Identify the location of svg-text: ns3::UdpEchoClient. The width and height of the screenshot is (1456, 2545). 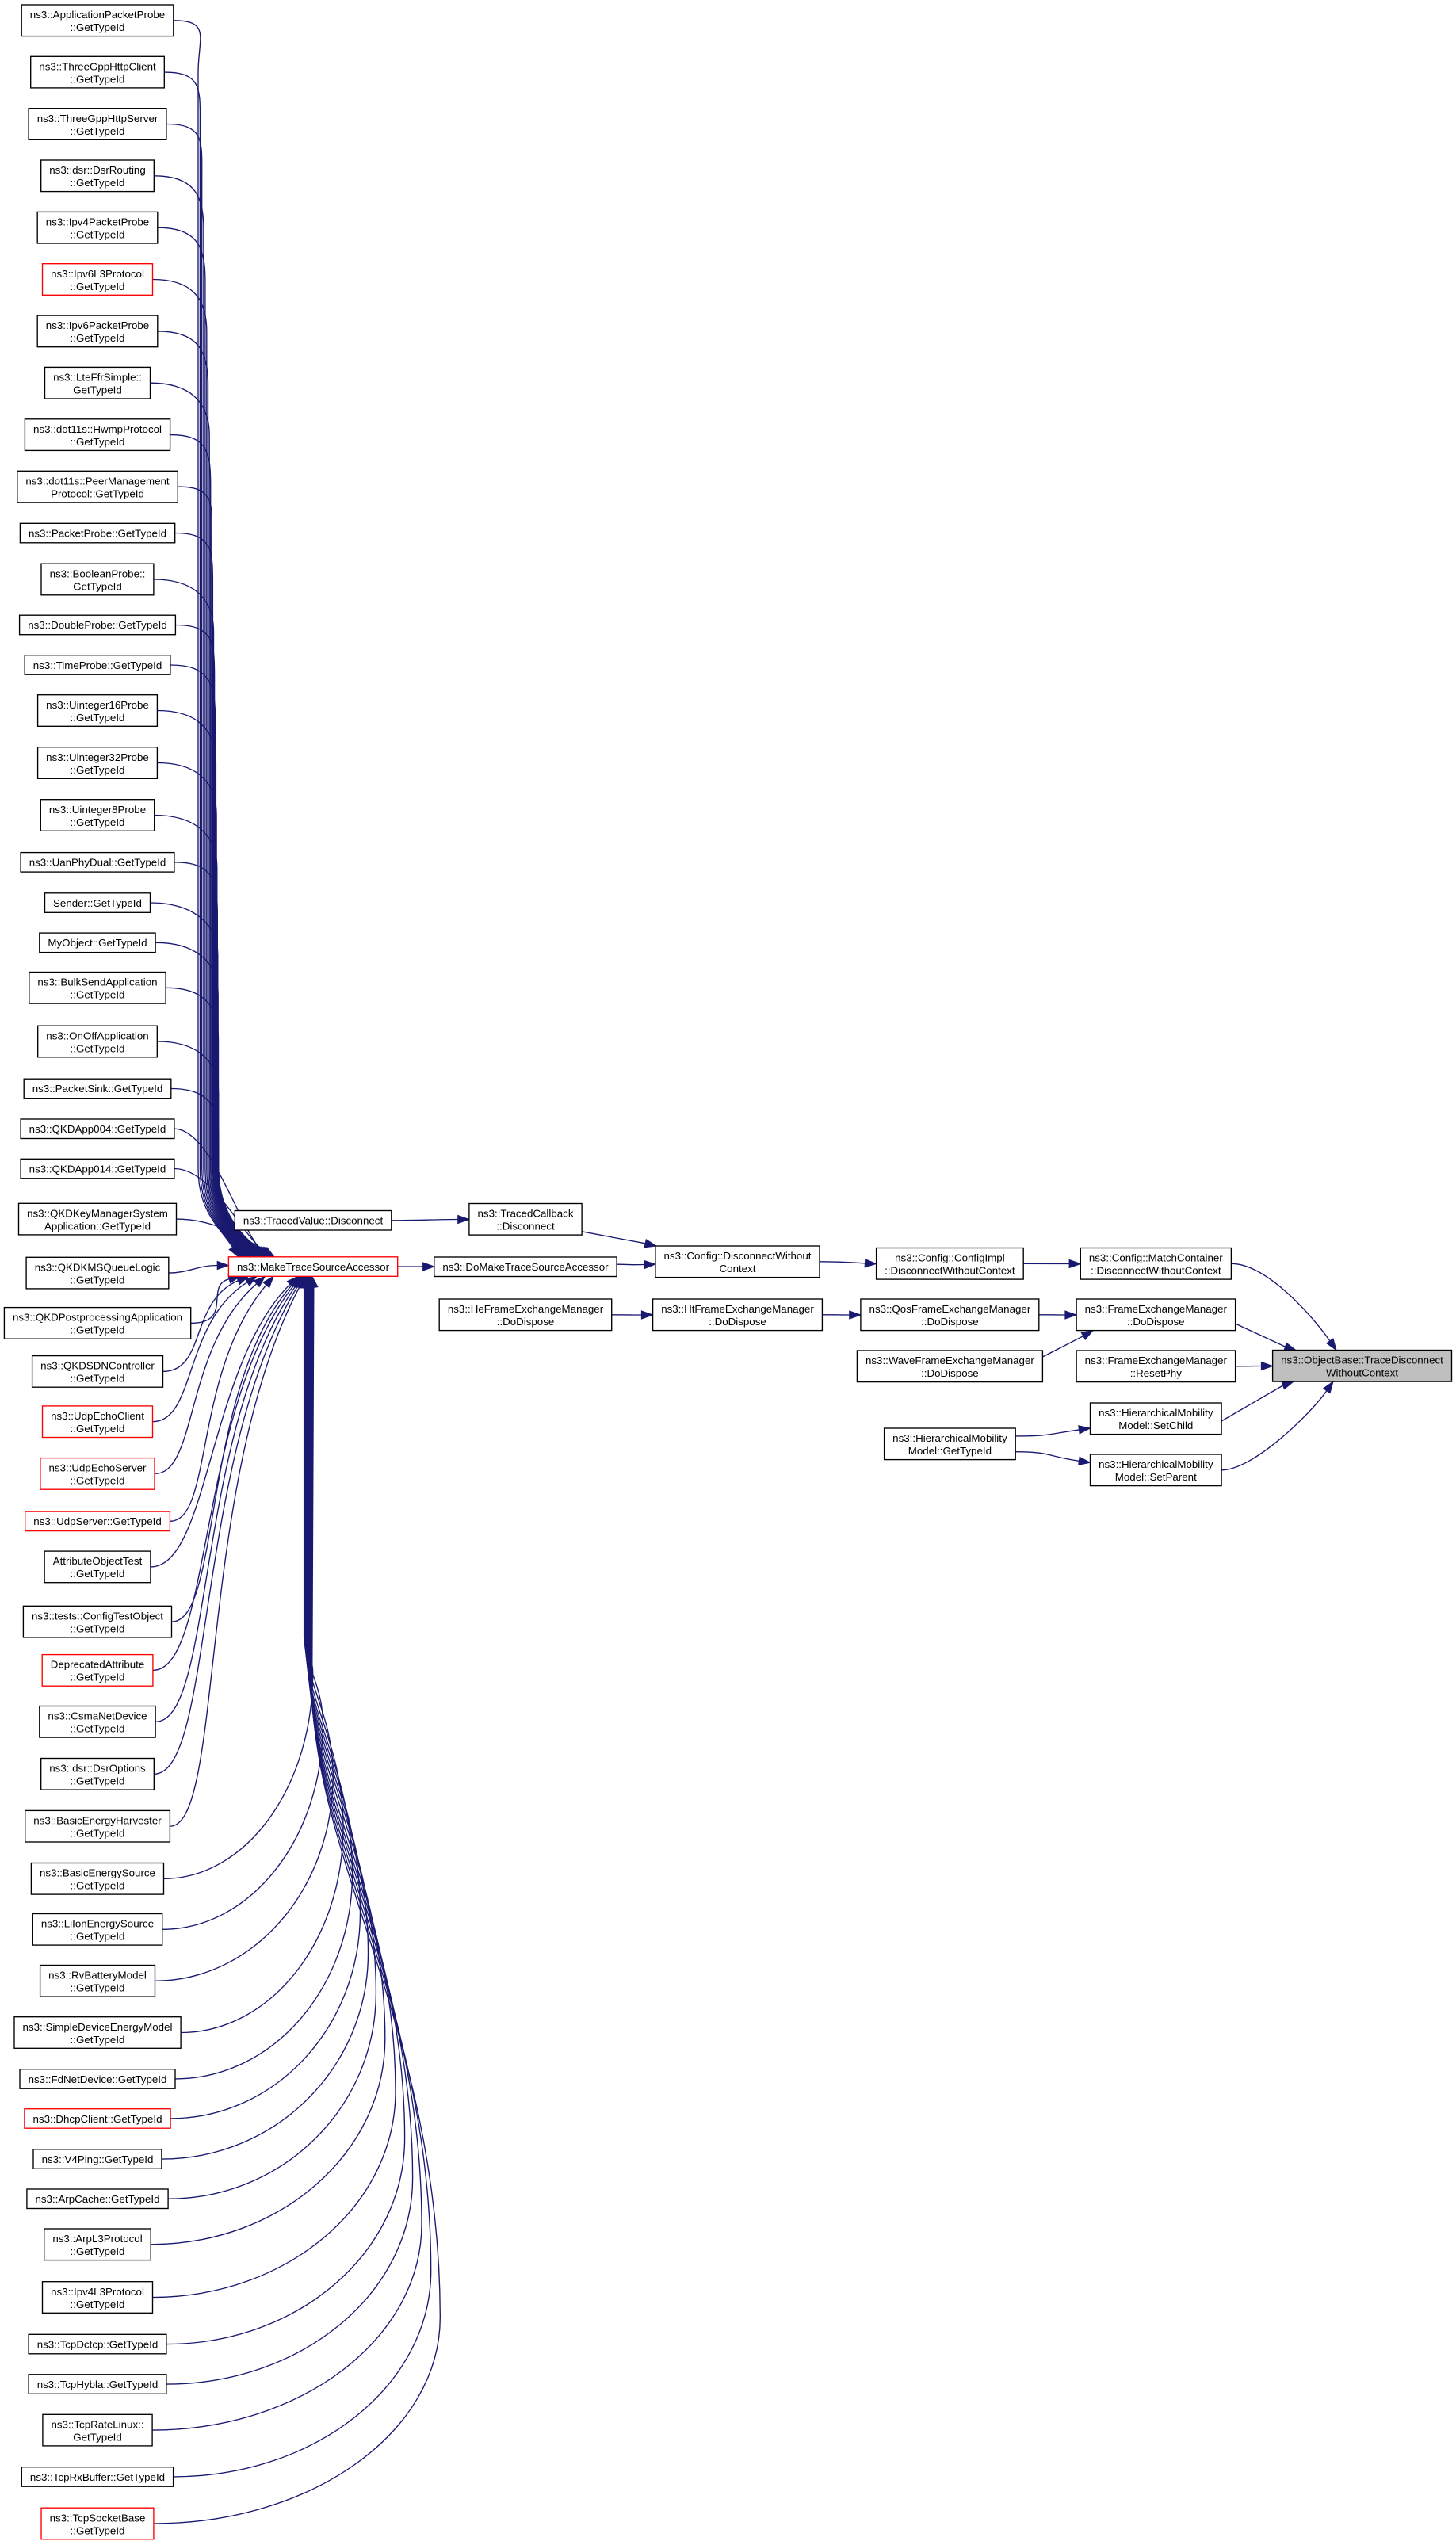
(97, 1416).